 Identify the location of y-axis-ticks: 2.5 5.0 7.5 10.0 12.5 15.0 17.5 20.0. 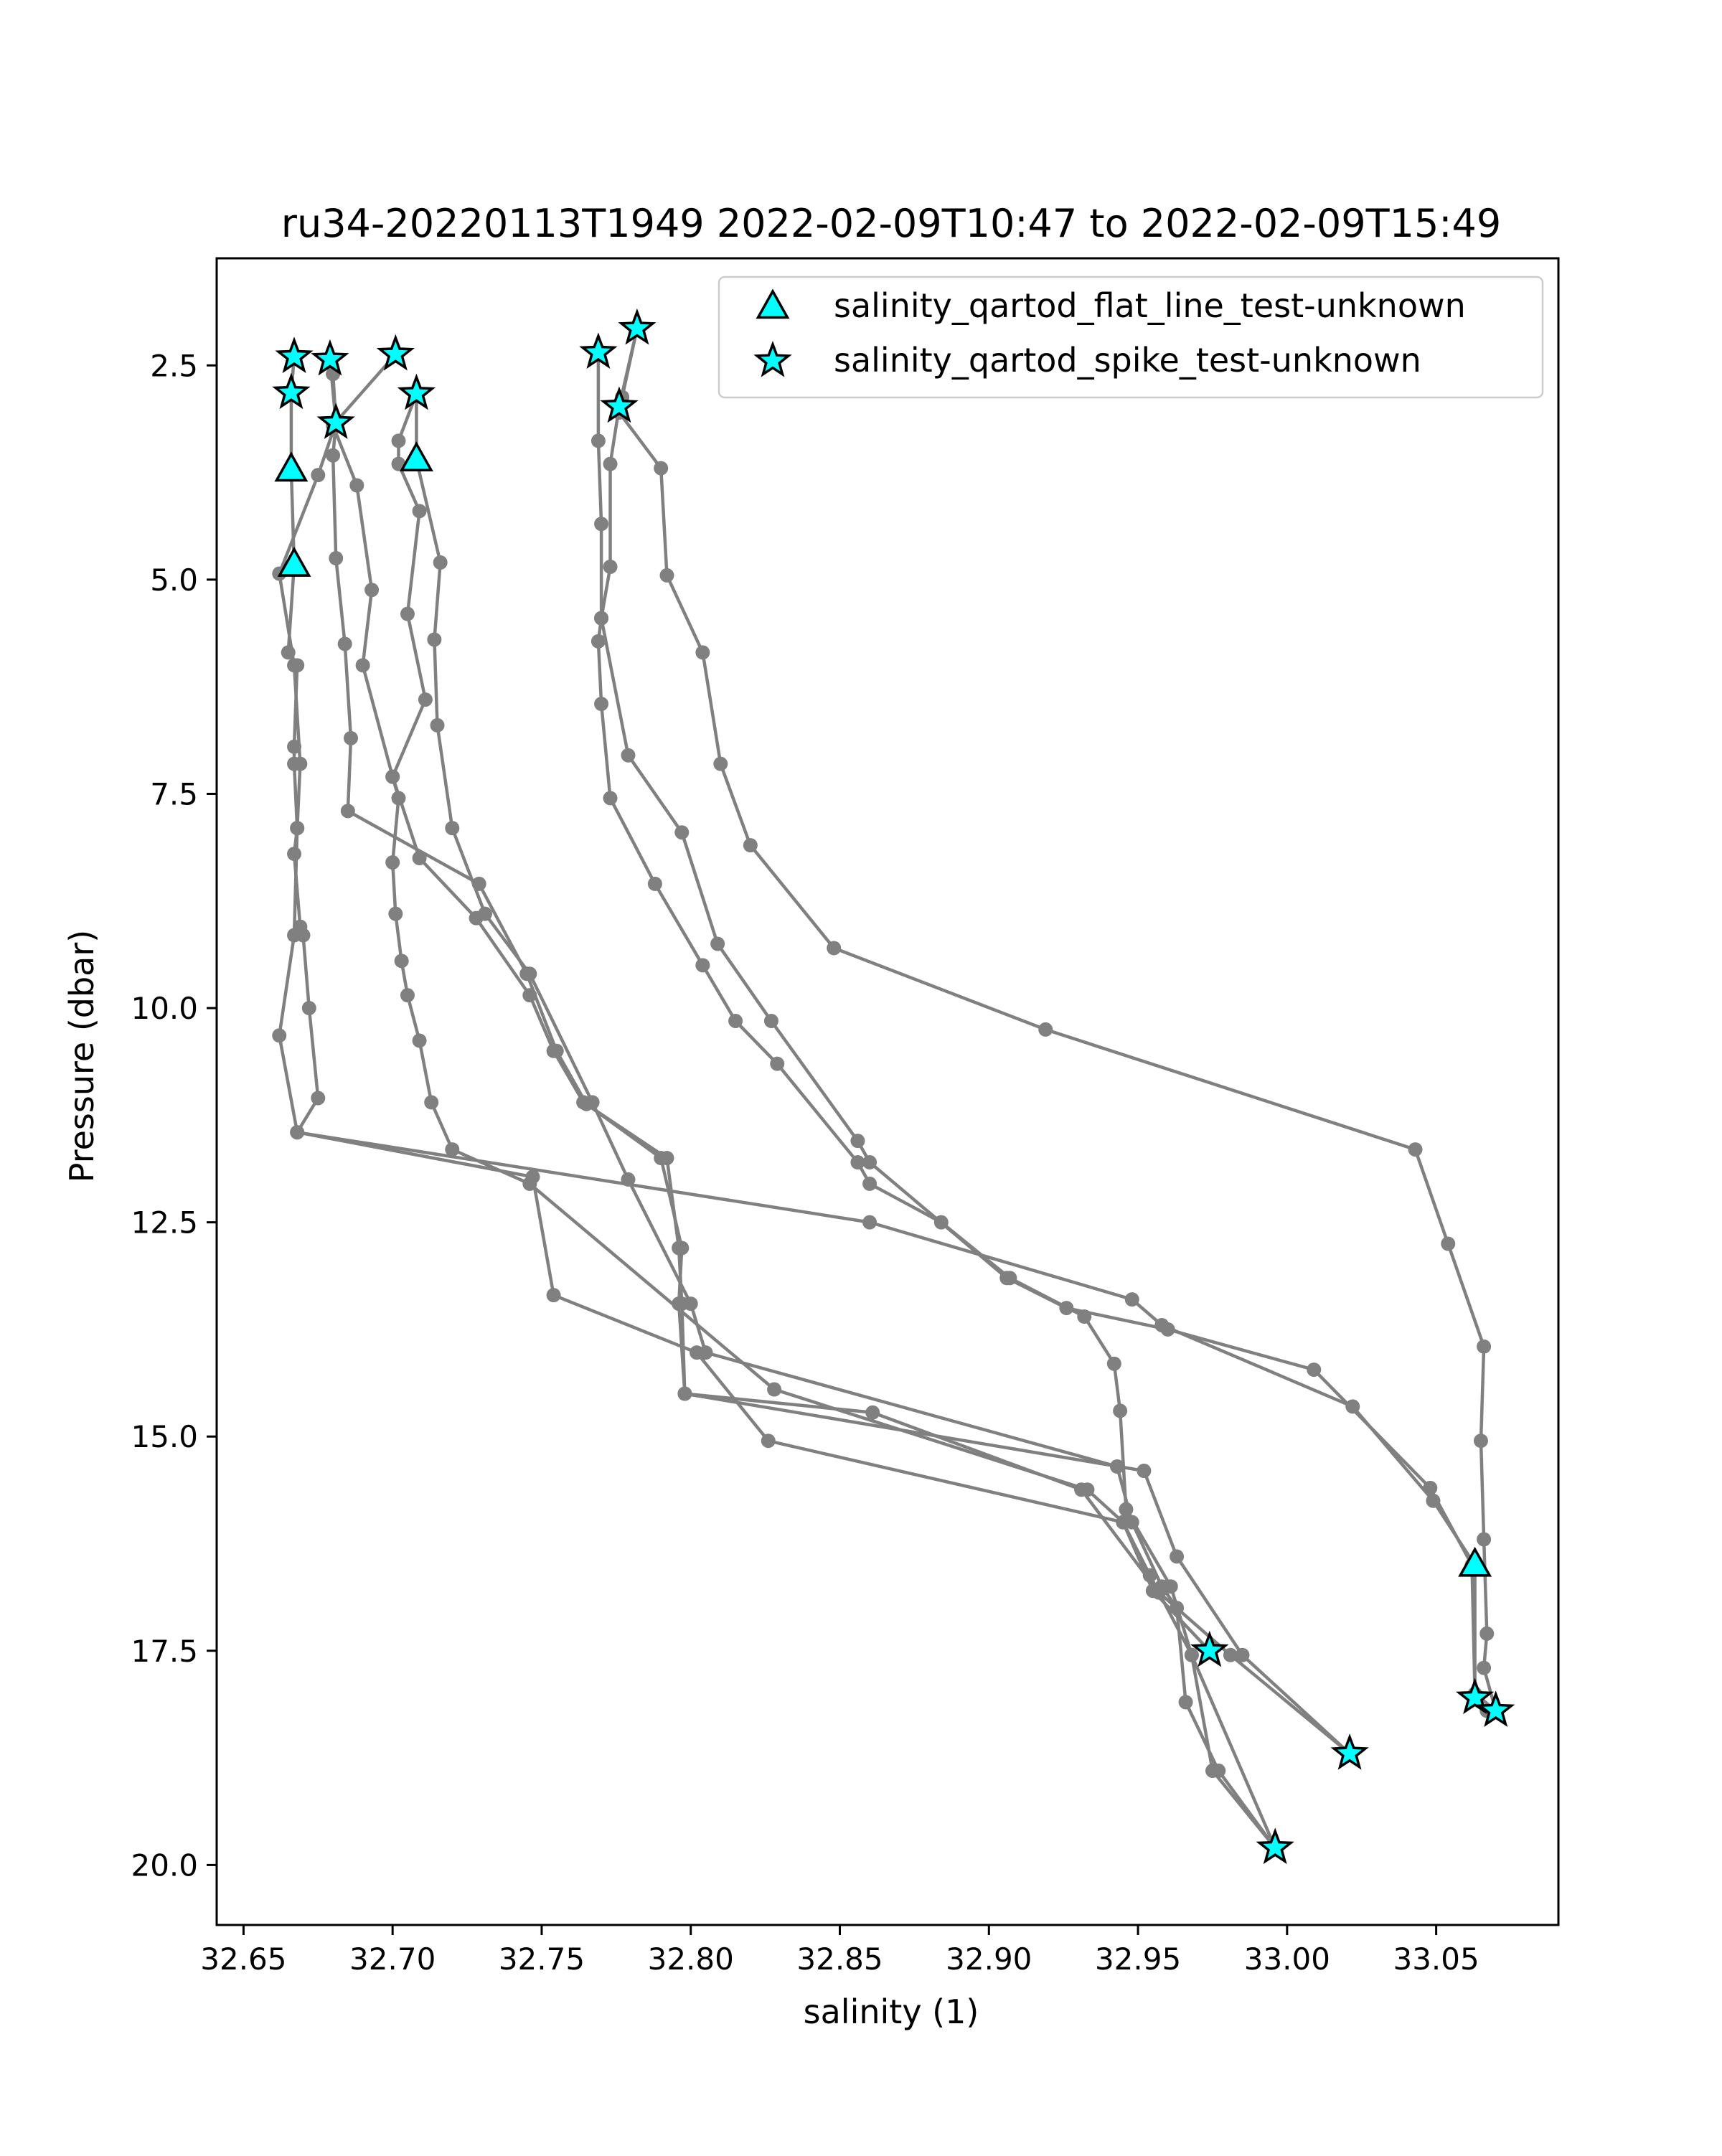
(174, 1115).